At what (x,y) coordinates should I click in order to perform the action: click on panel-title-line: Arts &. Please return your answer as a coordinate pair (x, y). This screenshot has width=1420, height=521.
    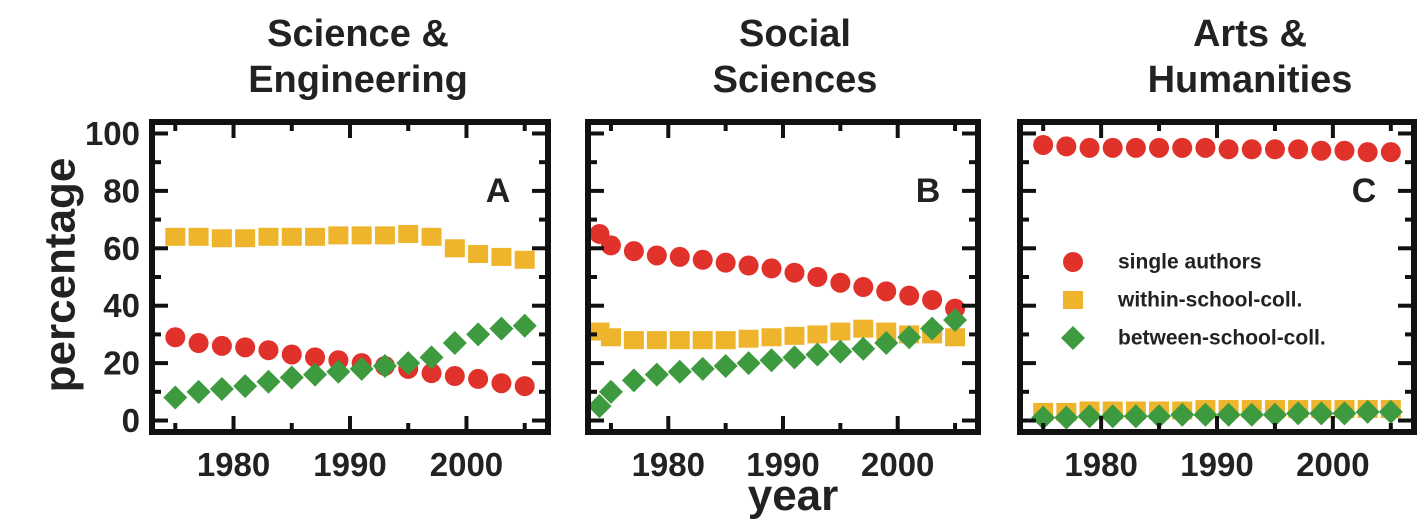
    Looking at the image, I should click on (1250, 34).